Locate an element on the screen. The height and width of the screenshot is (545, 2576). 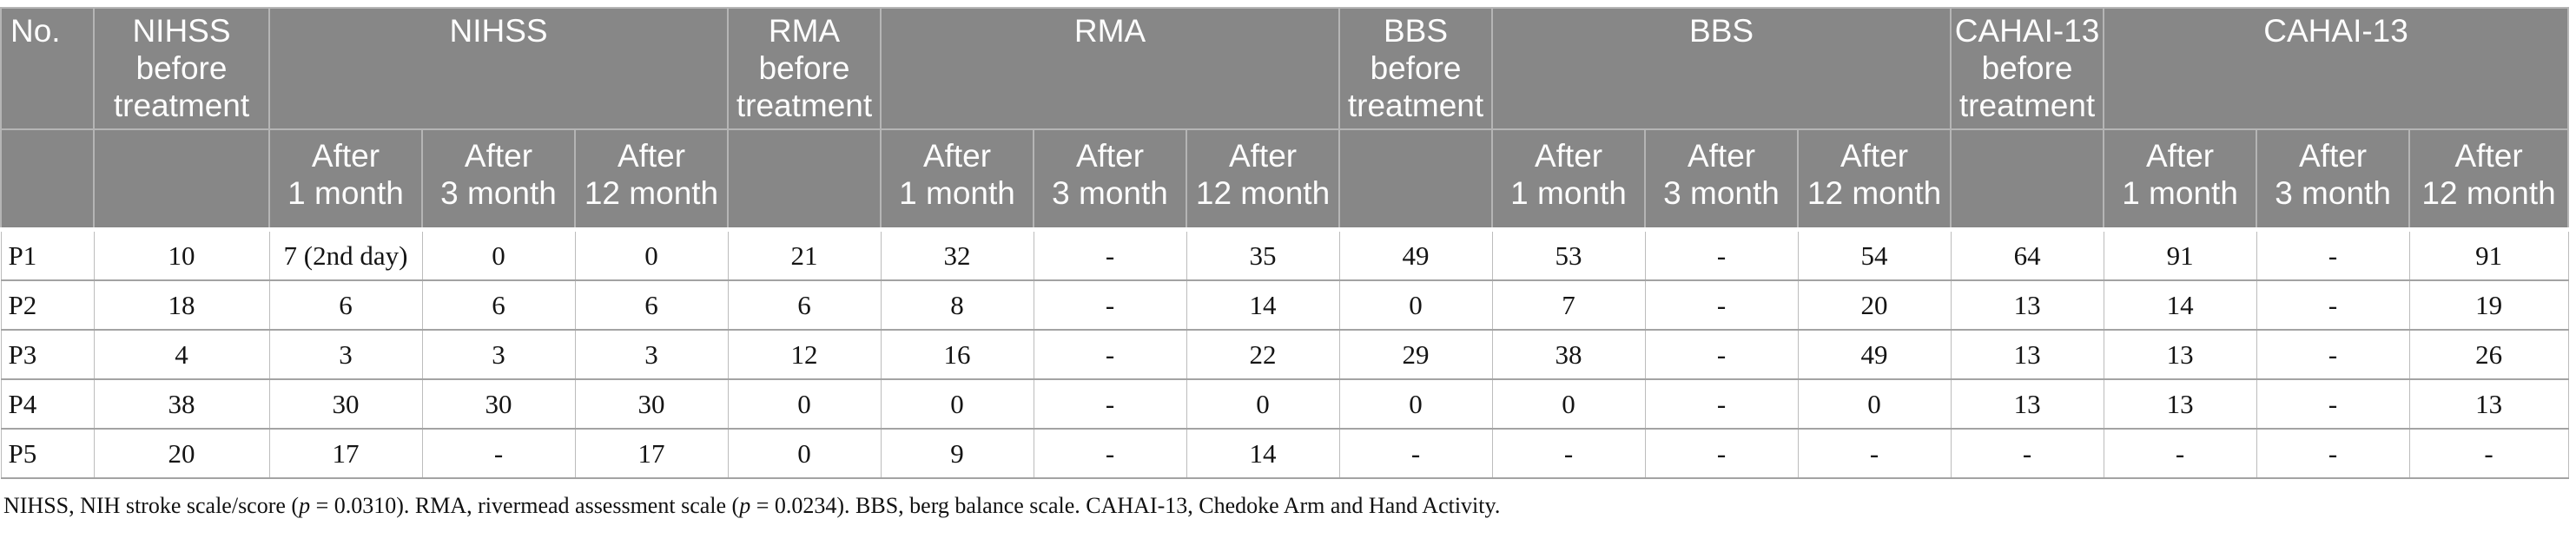
subheader-empty-cahai-before is located at coordinates (2027, 180).